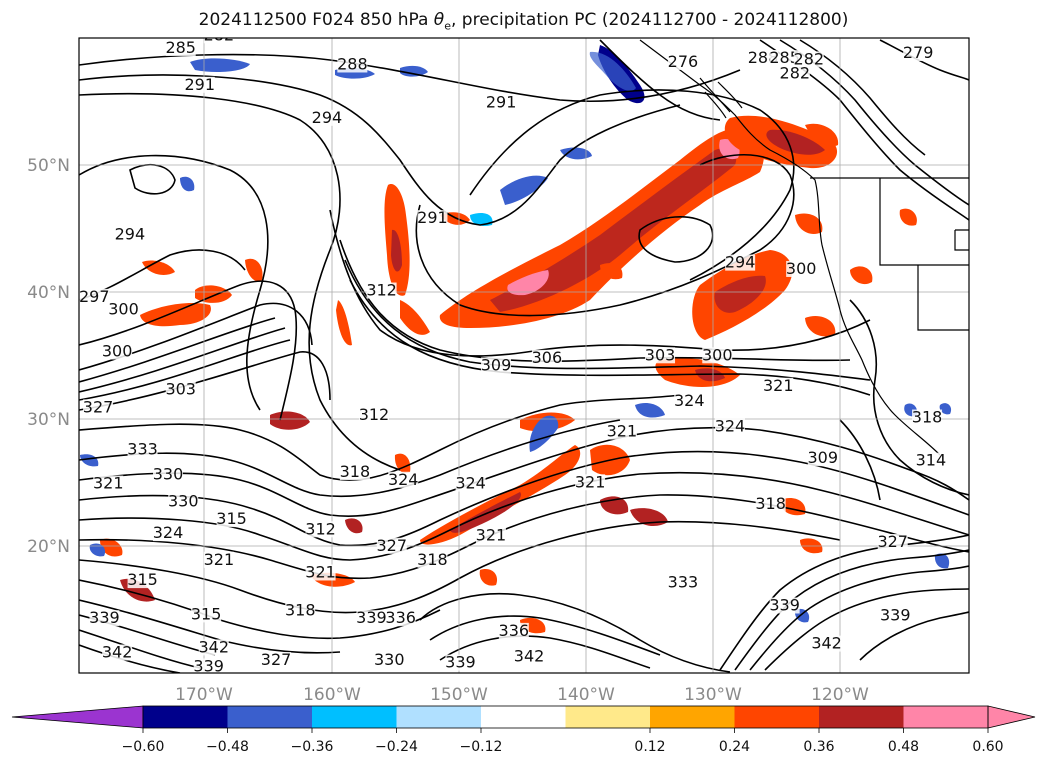  I want to click on lon-label-120w: 120°W, so click(840, 695).